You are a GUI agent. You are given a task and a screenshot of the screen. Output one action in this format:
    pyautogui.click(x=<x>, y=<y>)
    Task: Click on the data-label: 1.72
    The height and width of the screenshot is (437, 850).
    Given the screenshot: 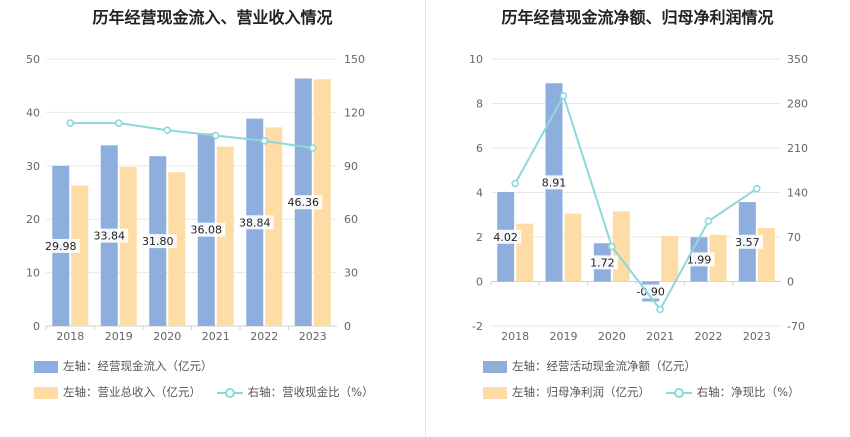 What is the action you would take?
    pyautogui.click(x=602, y=262)
    